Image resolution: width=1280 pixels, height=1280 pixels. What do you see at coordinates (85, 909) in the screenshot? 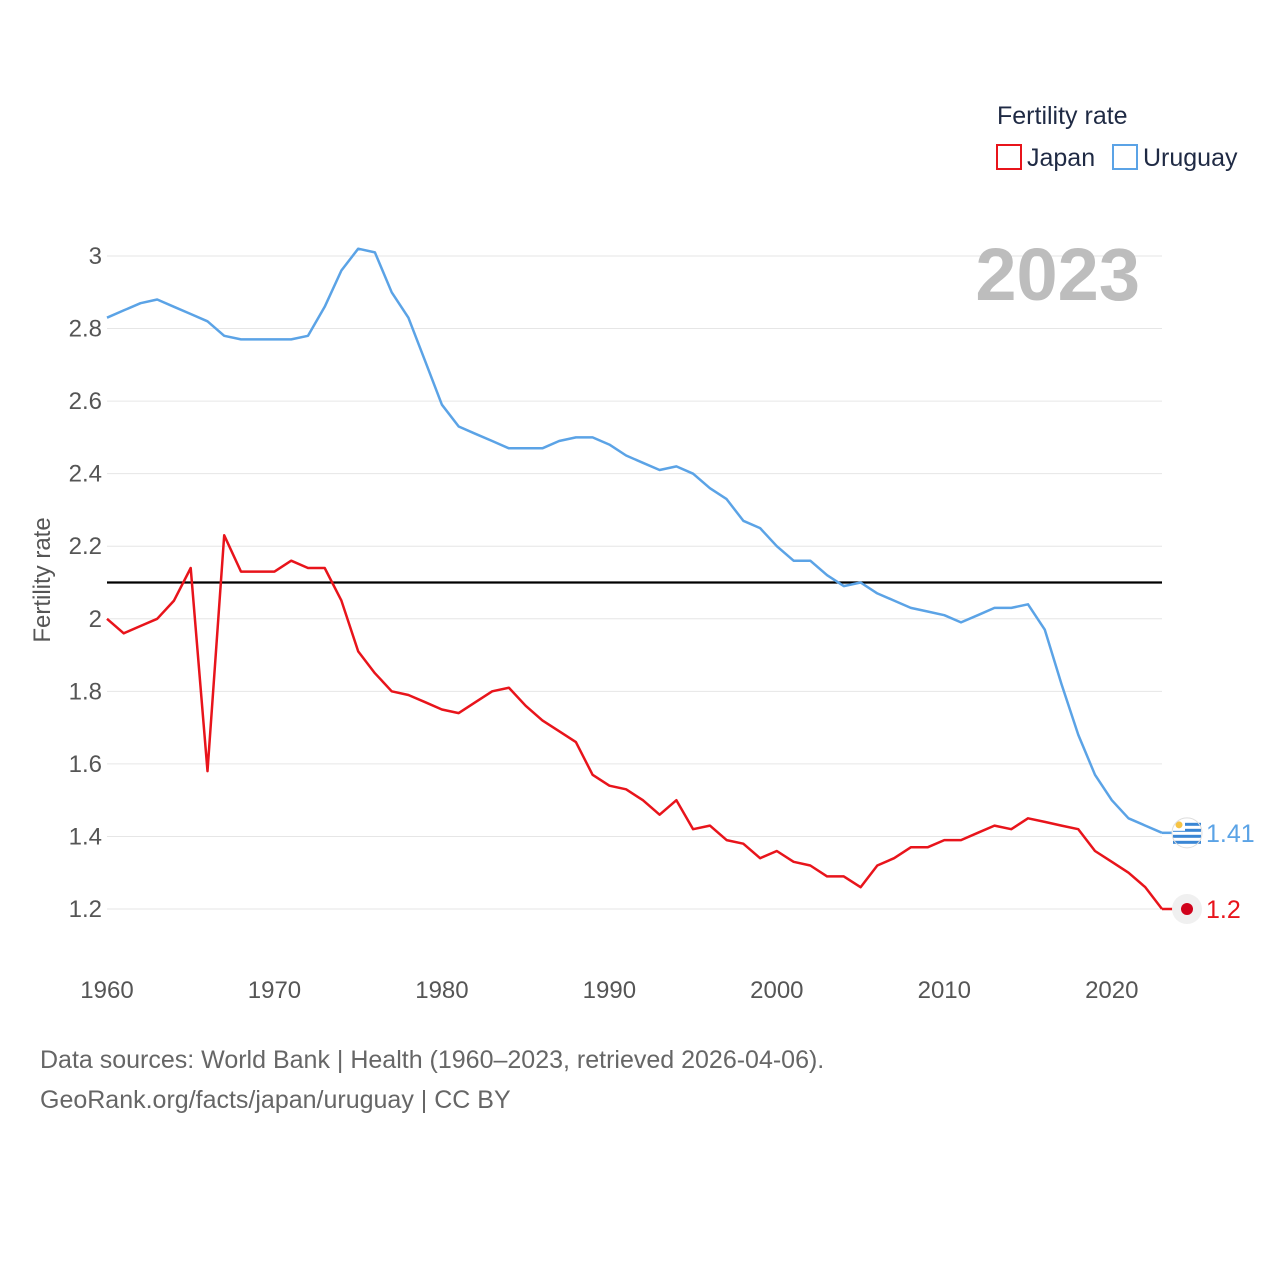
I see `y-tick-label: 1.2` at bounding box center [85, 909].